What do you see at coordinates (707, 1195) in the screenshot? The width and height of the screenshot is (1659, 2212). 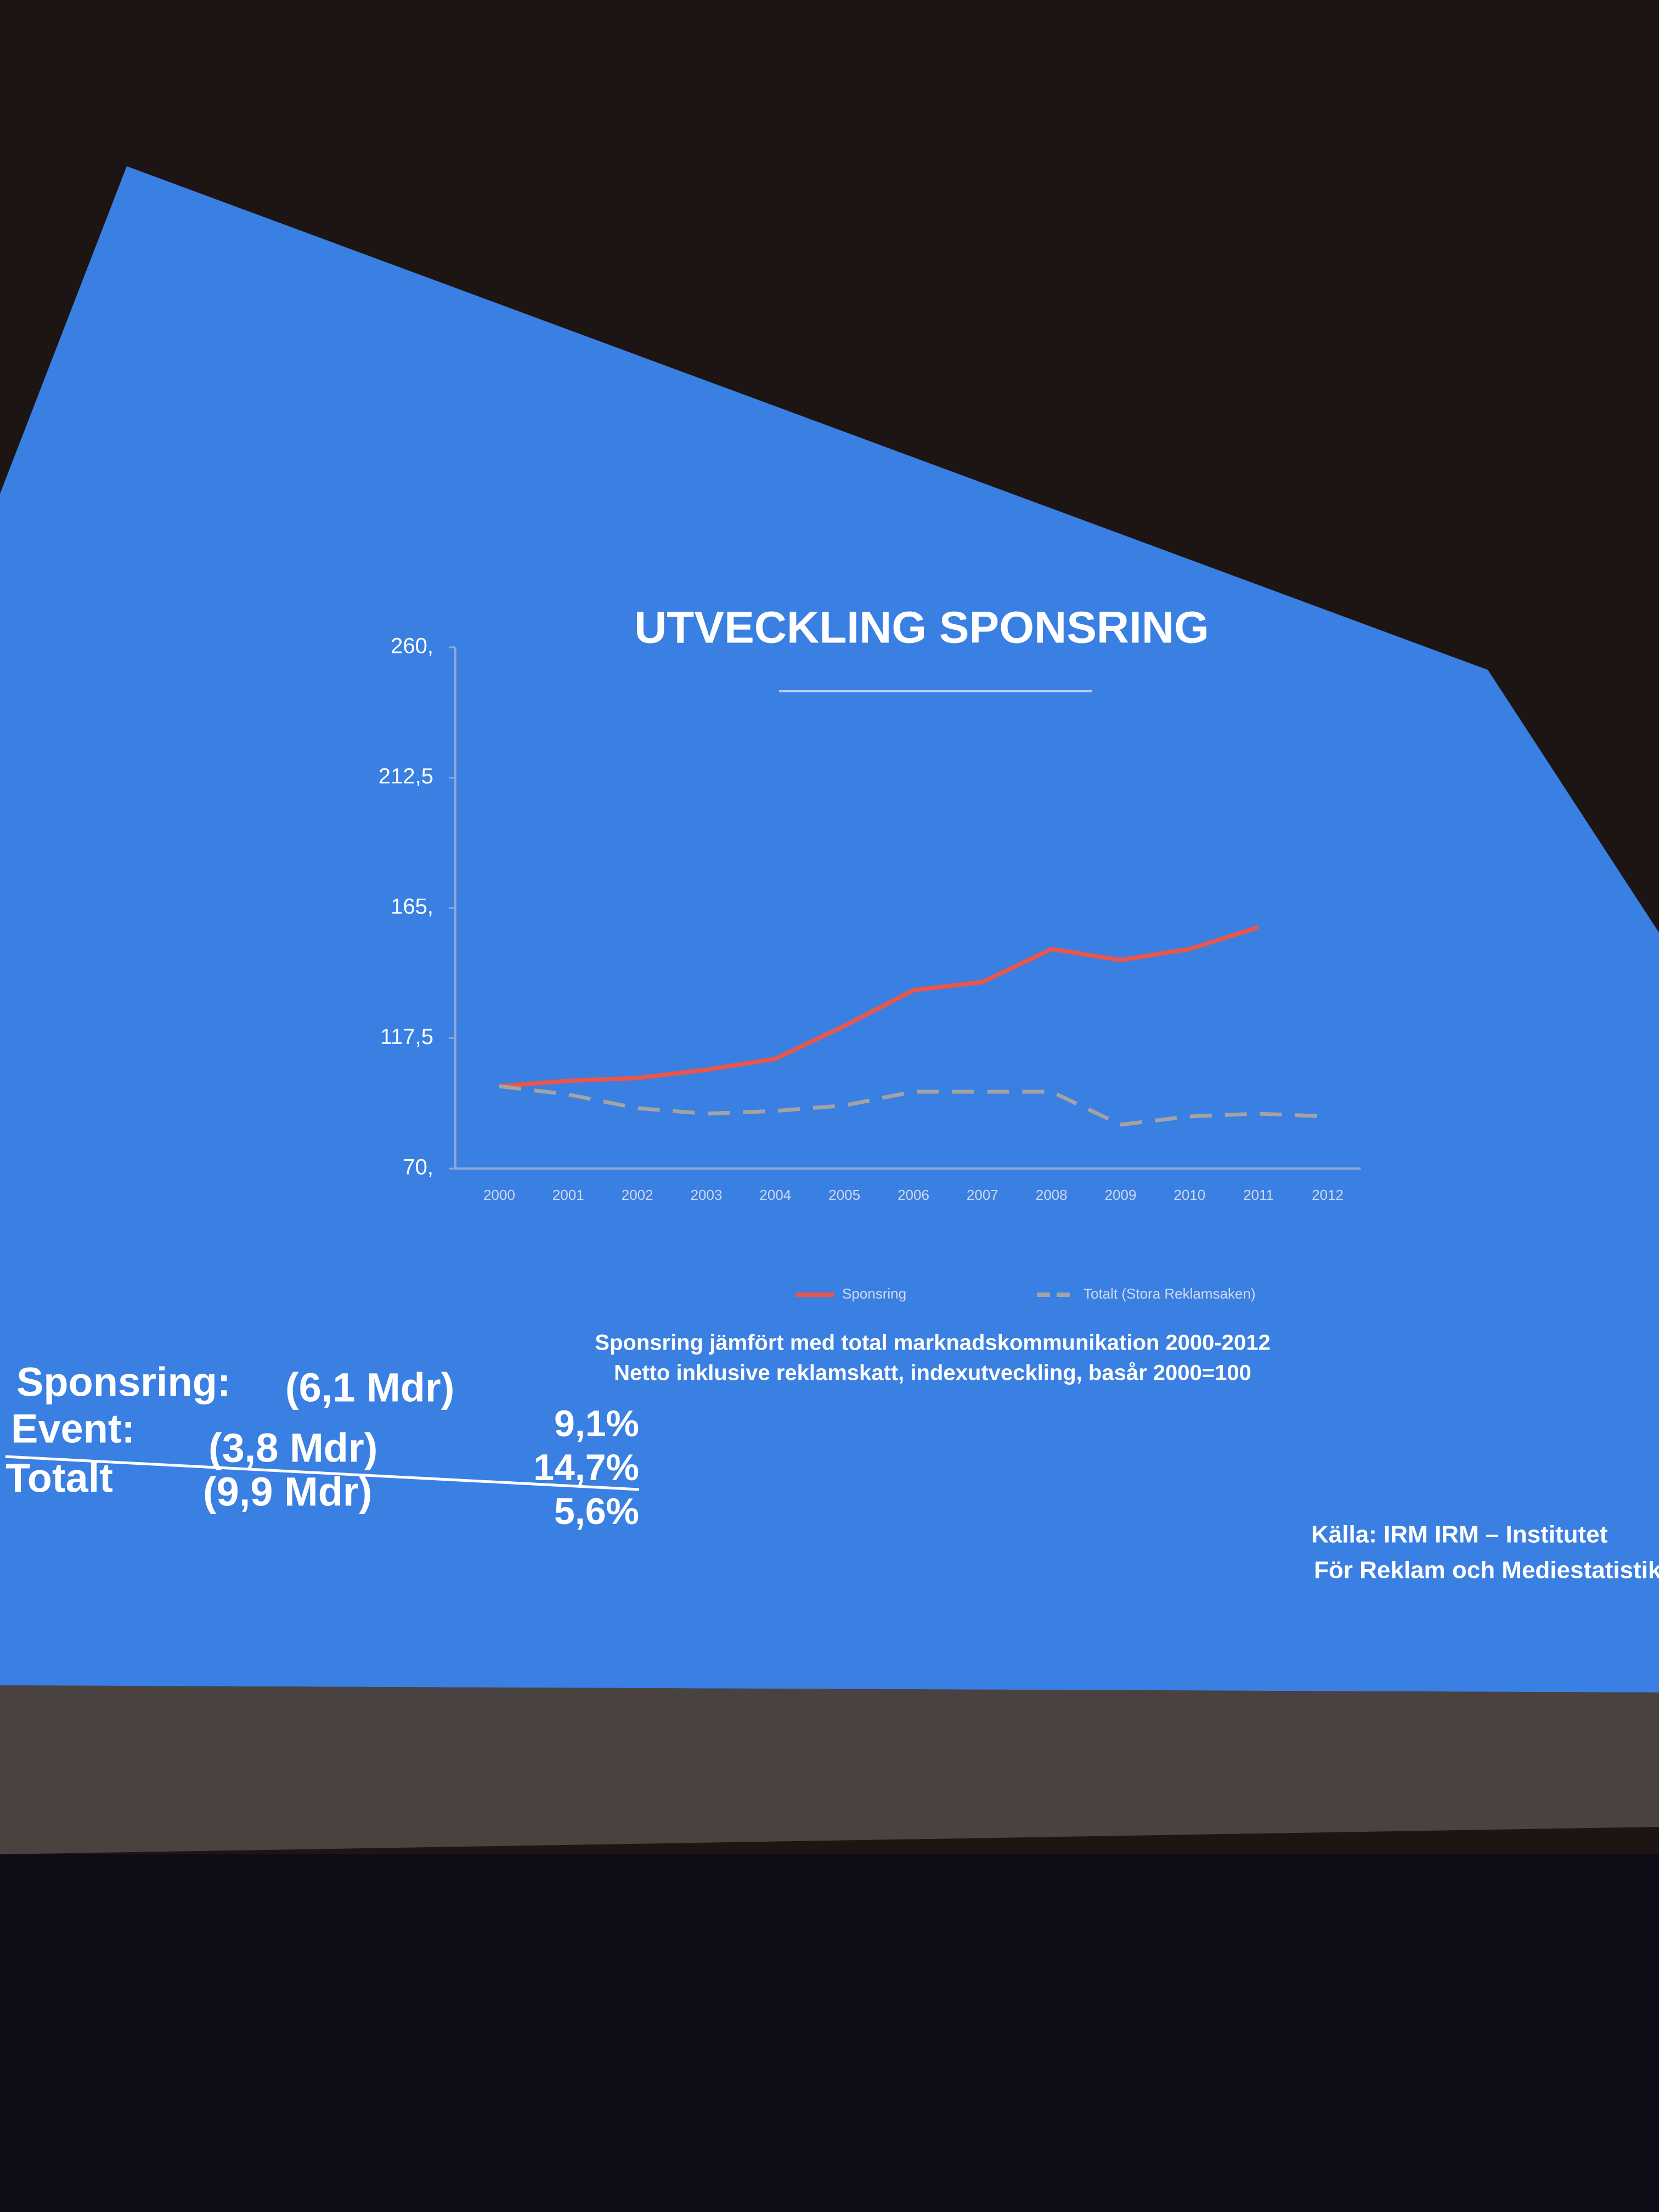 I see `x-tick-label: 2003` at bounding box center [707, 1195].